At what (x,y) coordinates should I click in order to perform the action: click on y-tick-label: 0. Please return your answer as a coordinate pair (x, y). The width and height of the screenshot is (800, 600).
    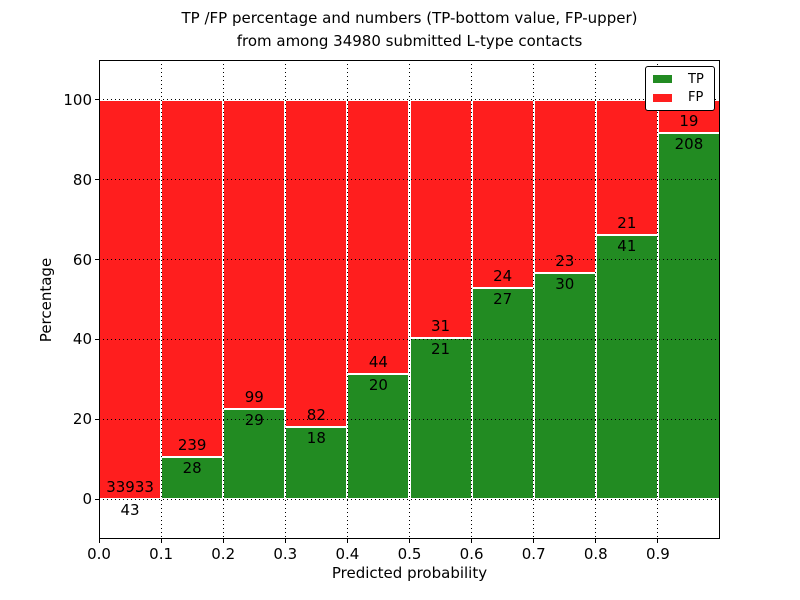
    Looking at the image, I should click on (87, 499).